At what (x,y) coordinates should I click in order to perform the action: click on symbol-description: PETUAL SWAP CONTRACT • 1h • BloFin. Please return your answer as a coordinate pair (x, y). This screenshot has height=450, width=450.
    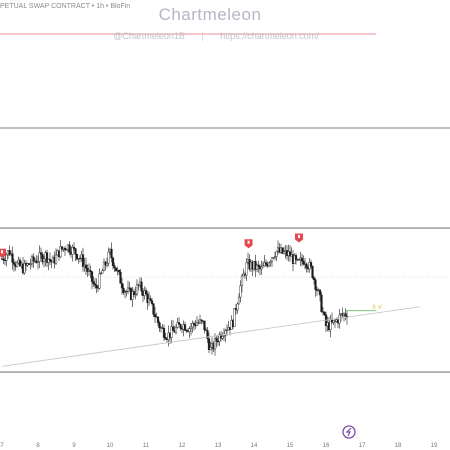
    Looking at the image, I should click on (65, 6).